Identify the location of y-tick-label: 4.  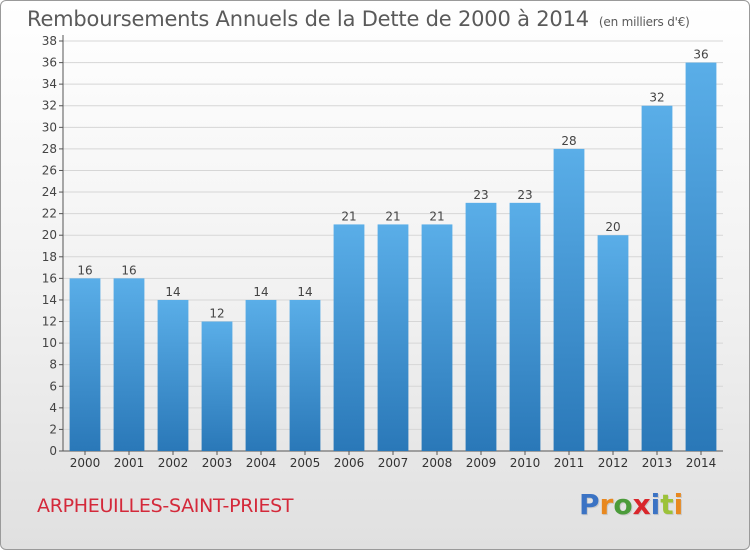
(53, 408).